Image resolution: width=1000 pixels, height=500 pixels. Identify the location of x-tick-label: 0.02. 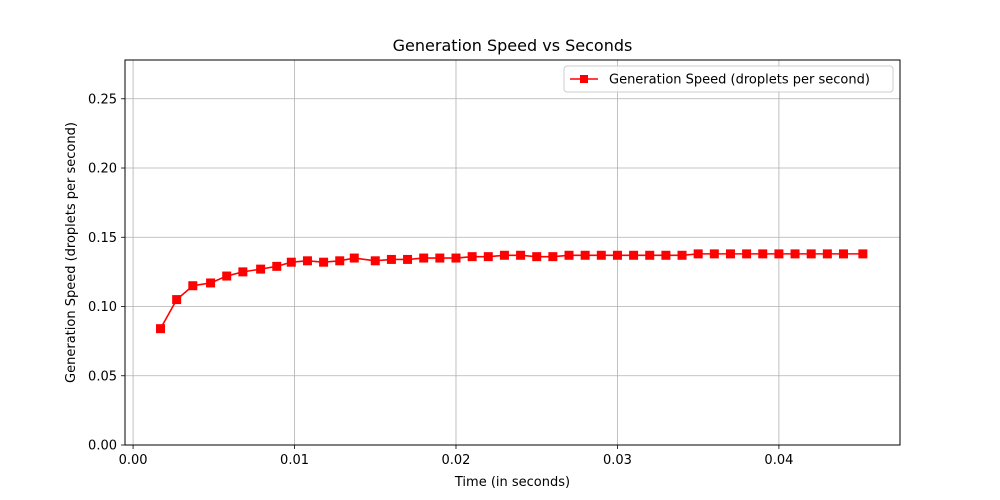
(456, 460).